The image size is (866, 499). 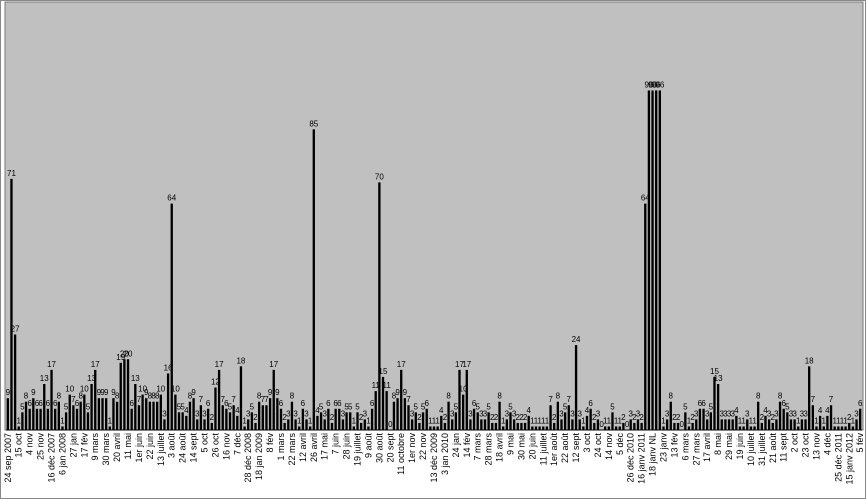 What do you see at coordinates (124, 353) in the screenshot?
I see `data-label: 20` at bounding box center [124, 353].